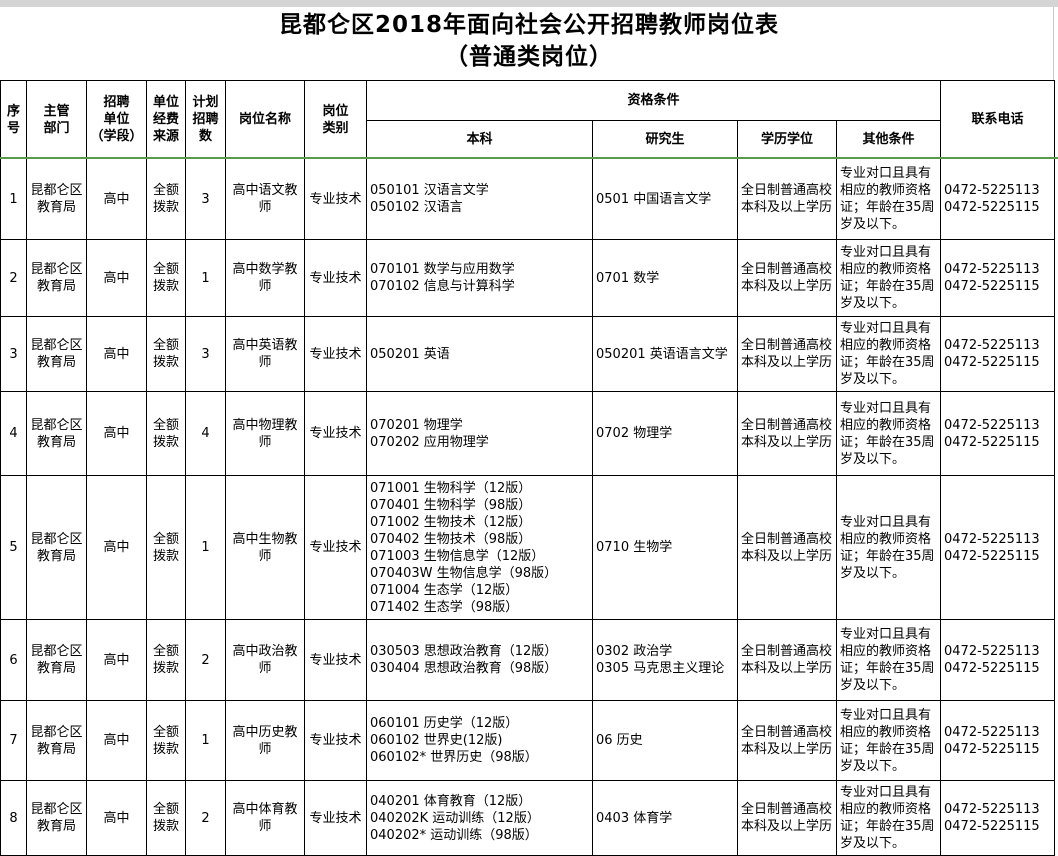 The width and height of the screenshot is (1058, 856). Describe the element at coordinates (56, 119) in the screenshot. I see `header-dept: 主管 部门` at that location.